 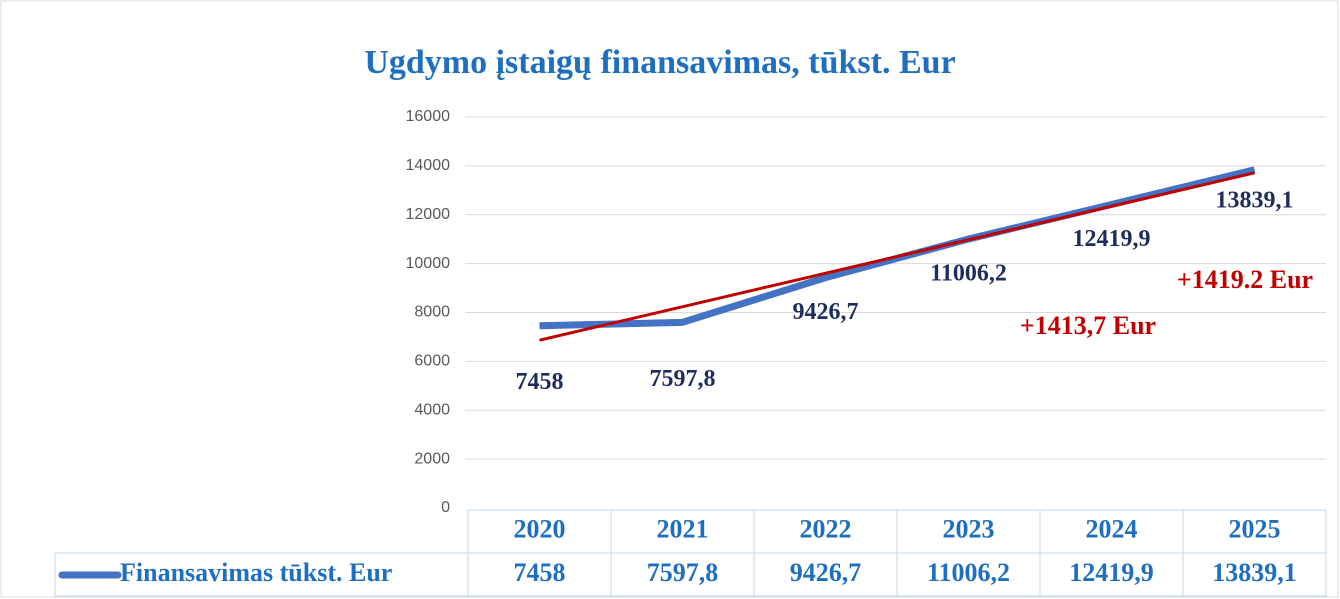 I want to click on x-tick-label: 2023, so click(x=969, y=528).